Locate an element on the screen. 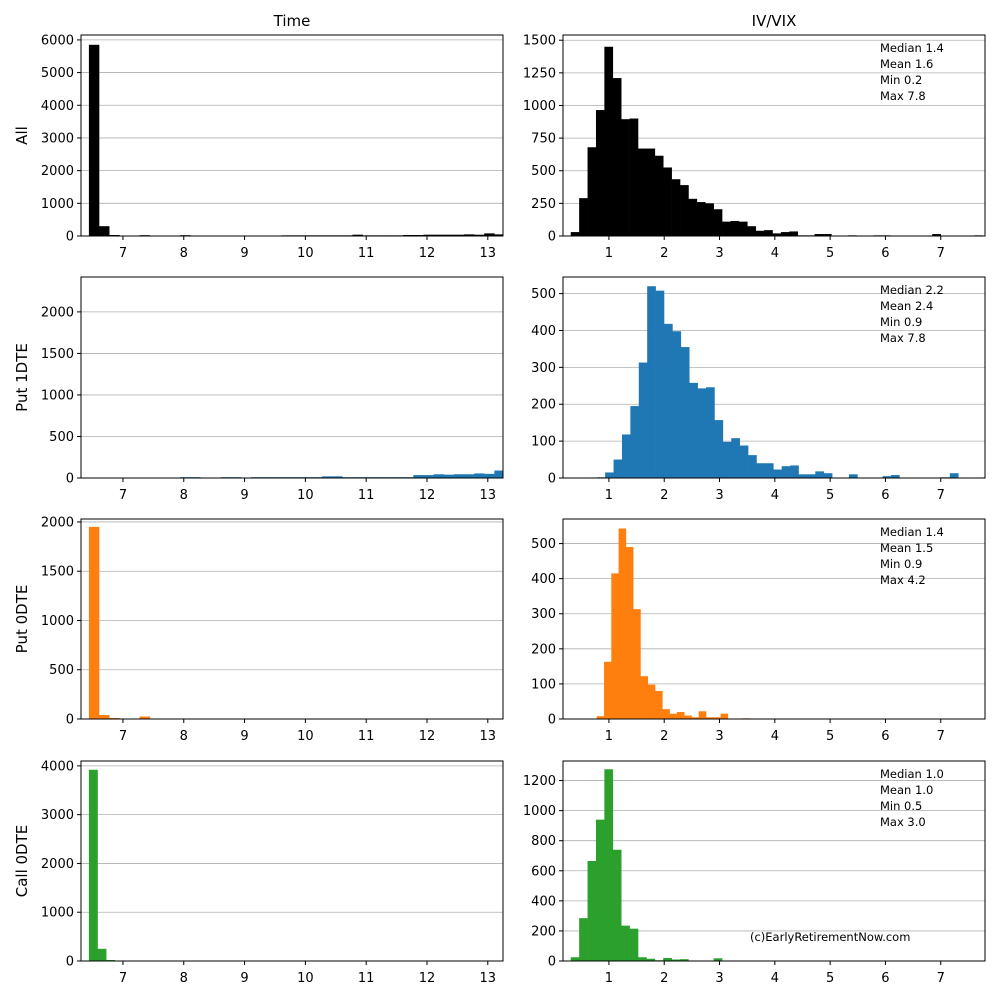 This screenshot has width=1000, height=1000. bars-call-0dte-time is located at coordinates (257, 865).